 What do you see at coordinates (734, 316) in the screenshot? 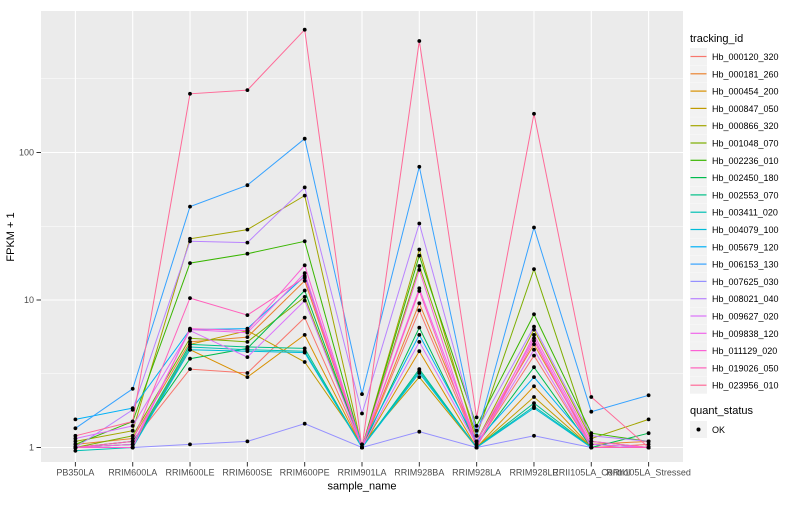
I see `legend-entry-Hb_009627_020: Hb_009627_020` at bounding box center [734, 316].